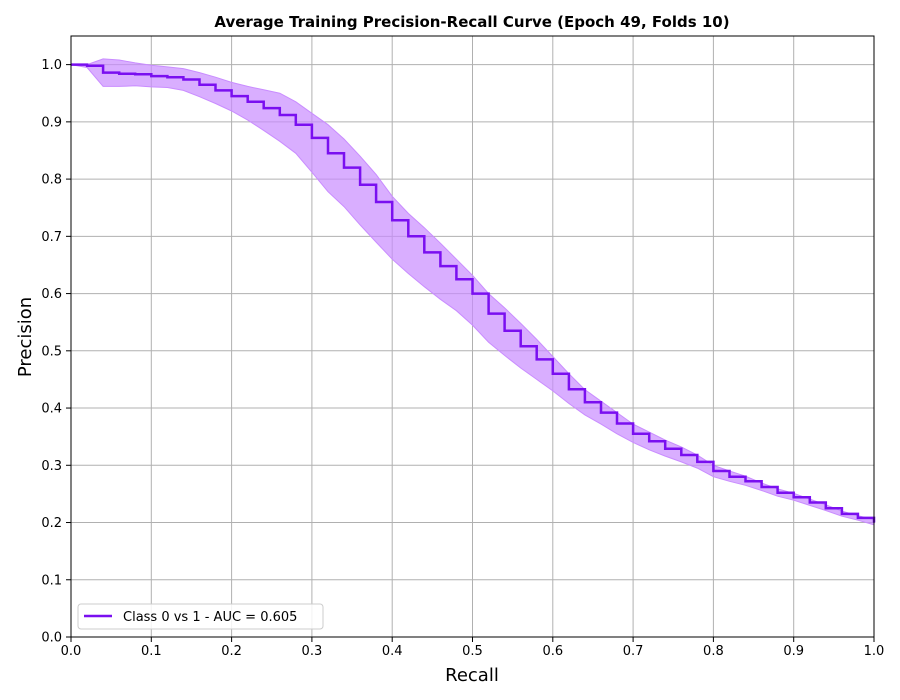 The height and width of the screenshot is (700, 900). Describe the element at coordinates (552, 651) in the screenshot. I see `x-tick-label: 0.6` at that location.